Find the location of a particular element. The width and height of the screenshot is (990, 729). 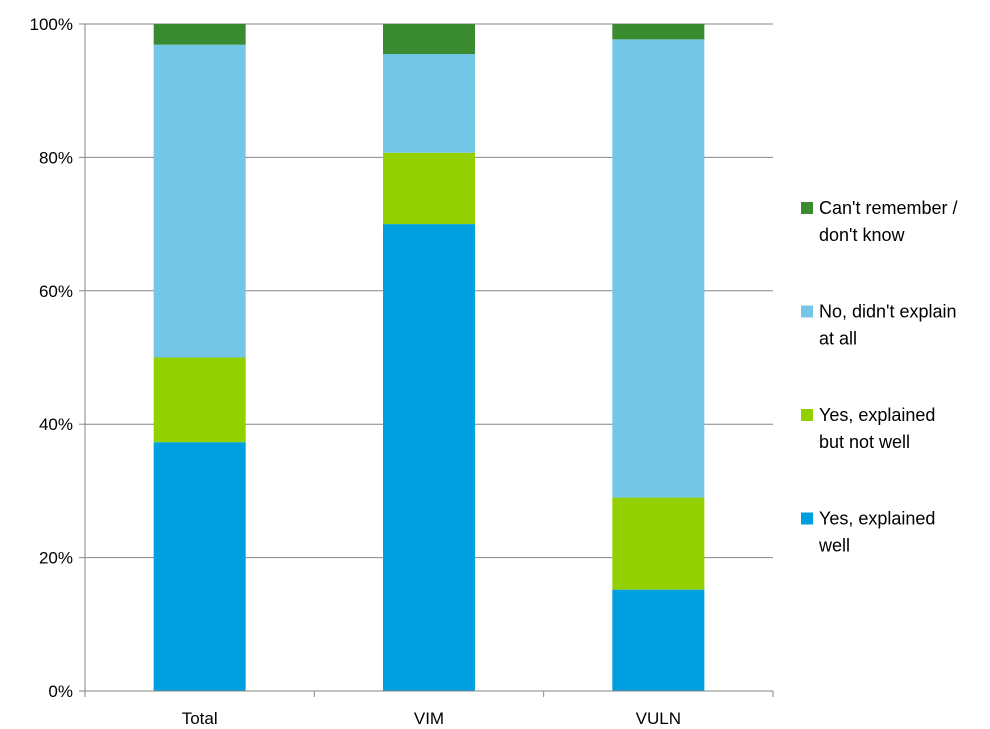

y-tick-label: 100% is located at coordinates (51, 24).